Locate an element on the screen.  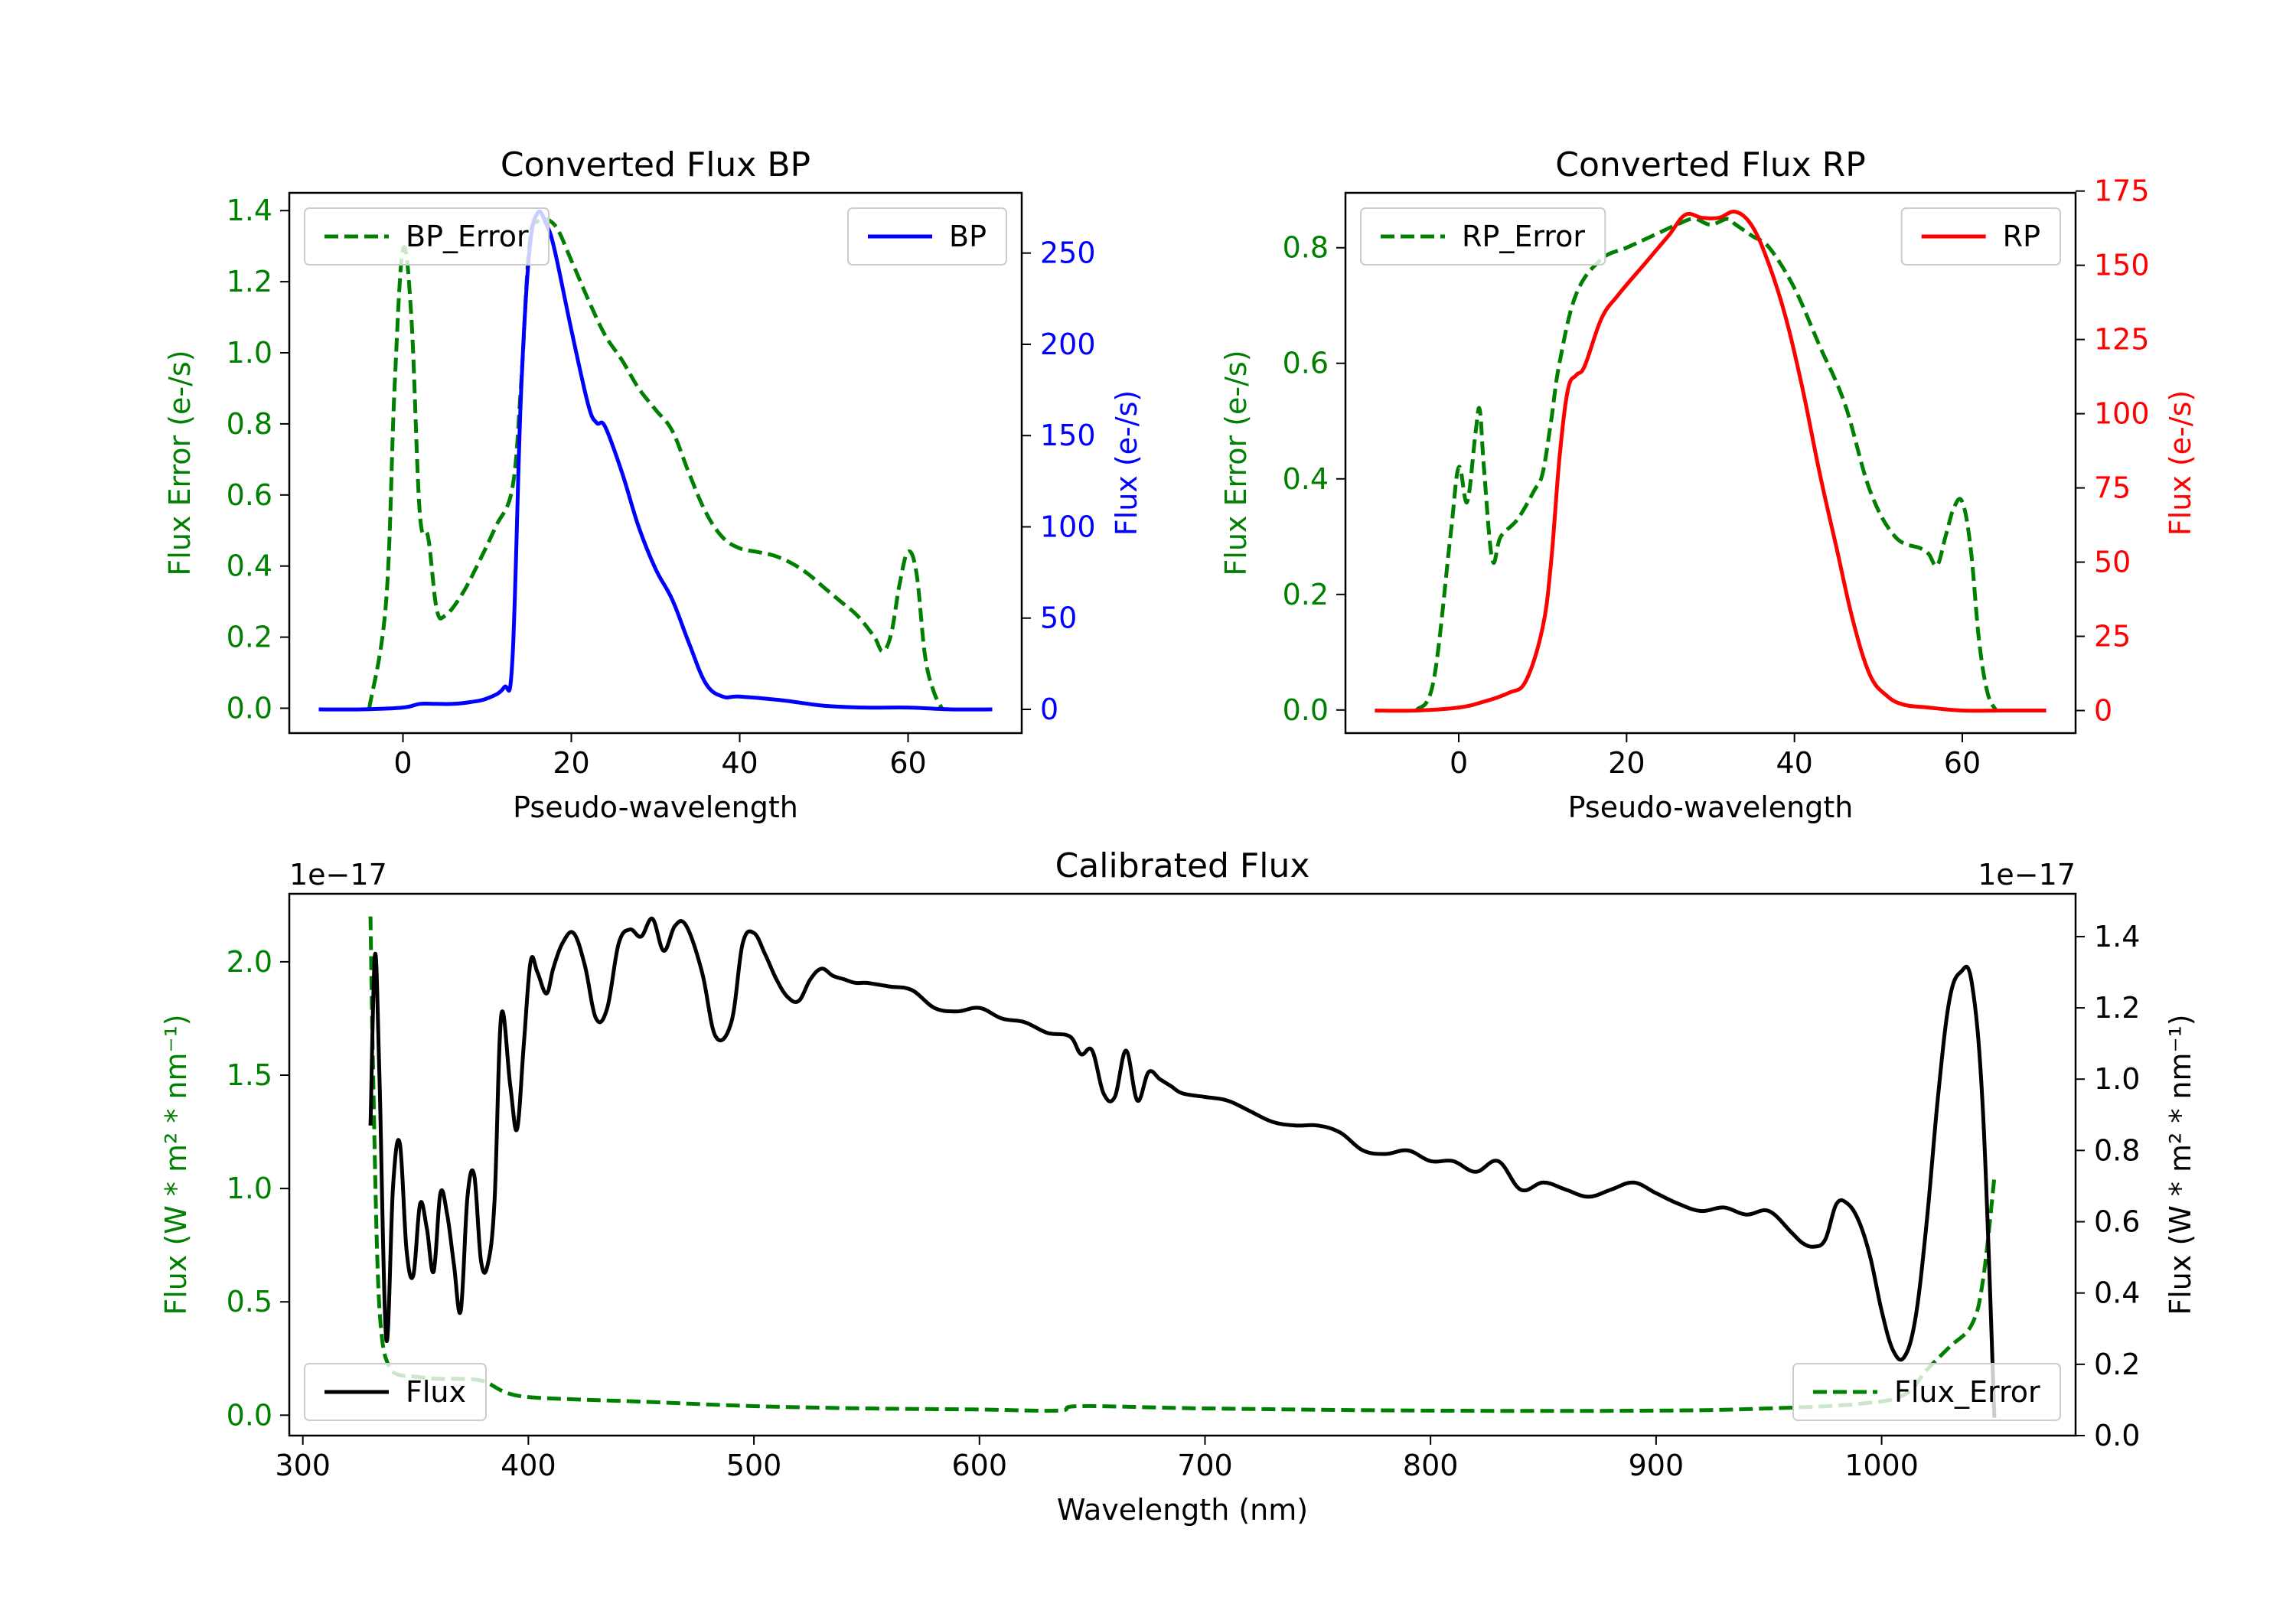
legend-label: Flux_Error is located at coordinates (1967, 1392).